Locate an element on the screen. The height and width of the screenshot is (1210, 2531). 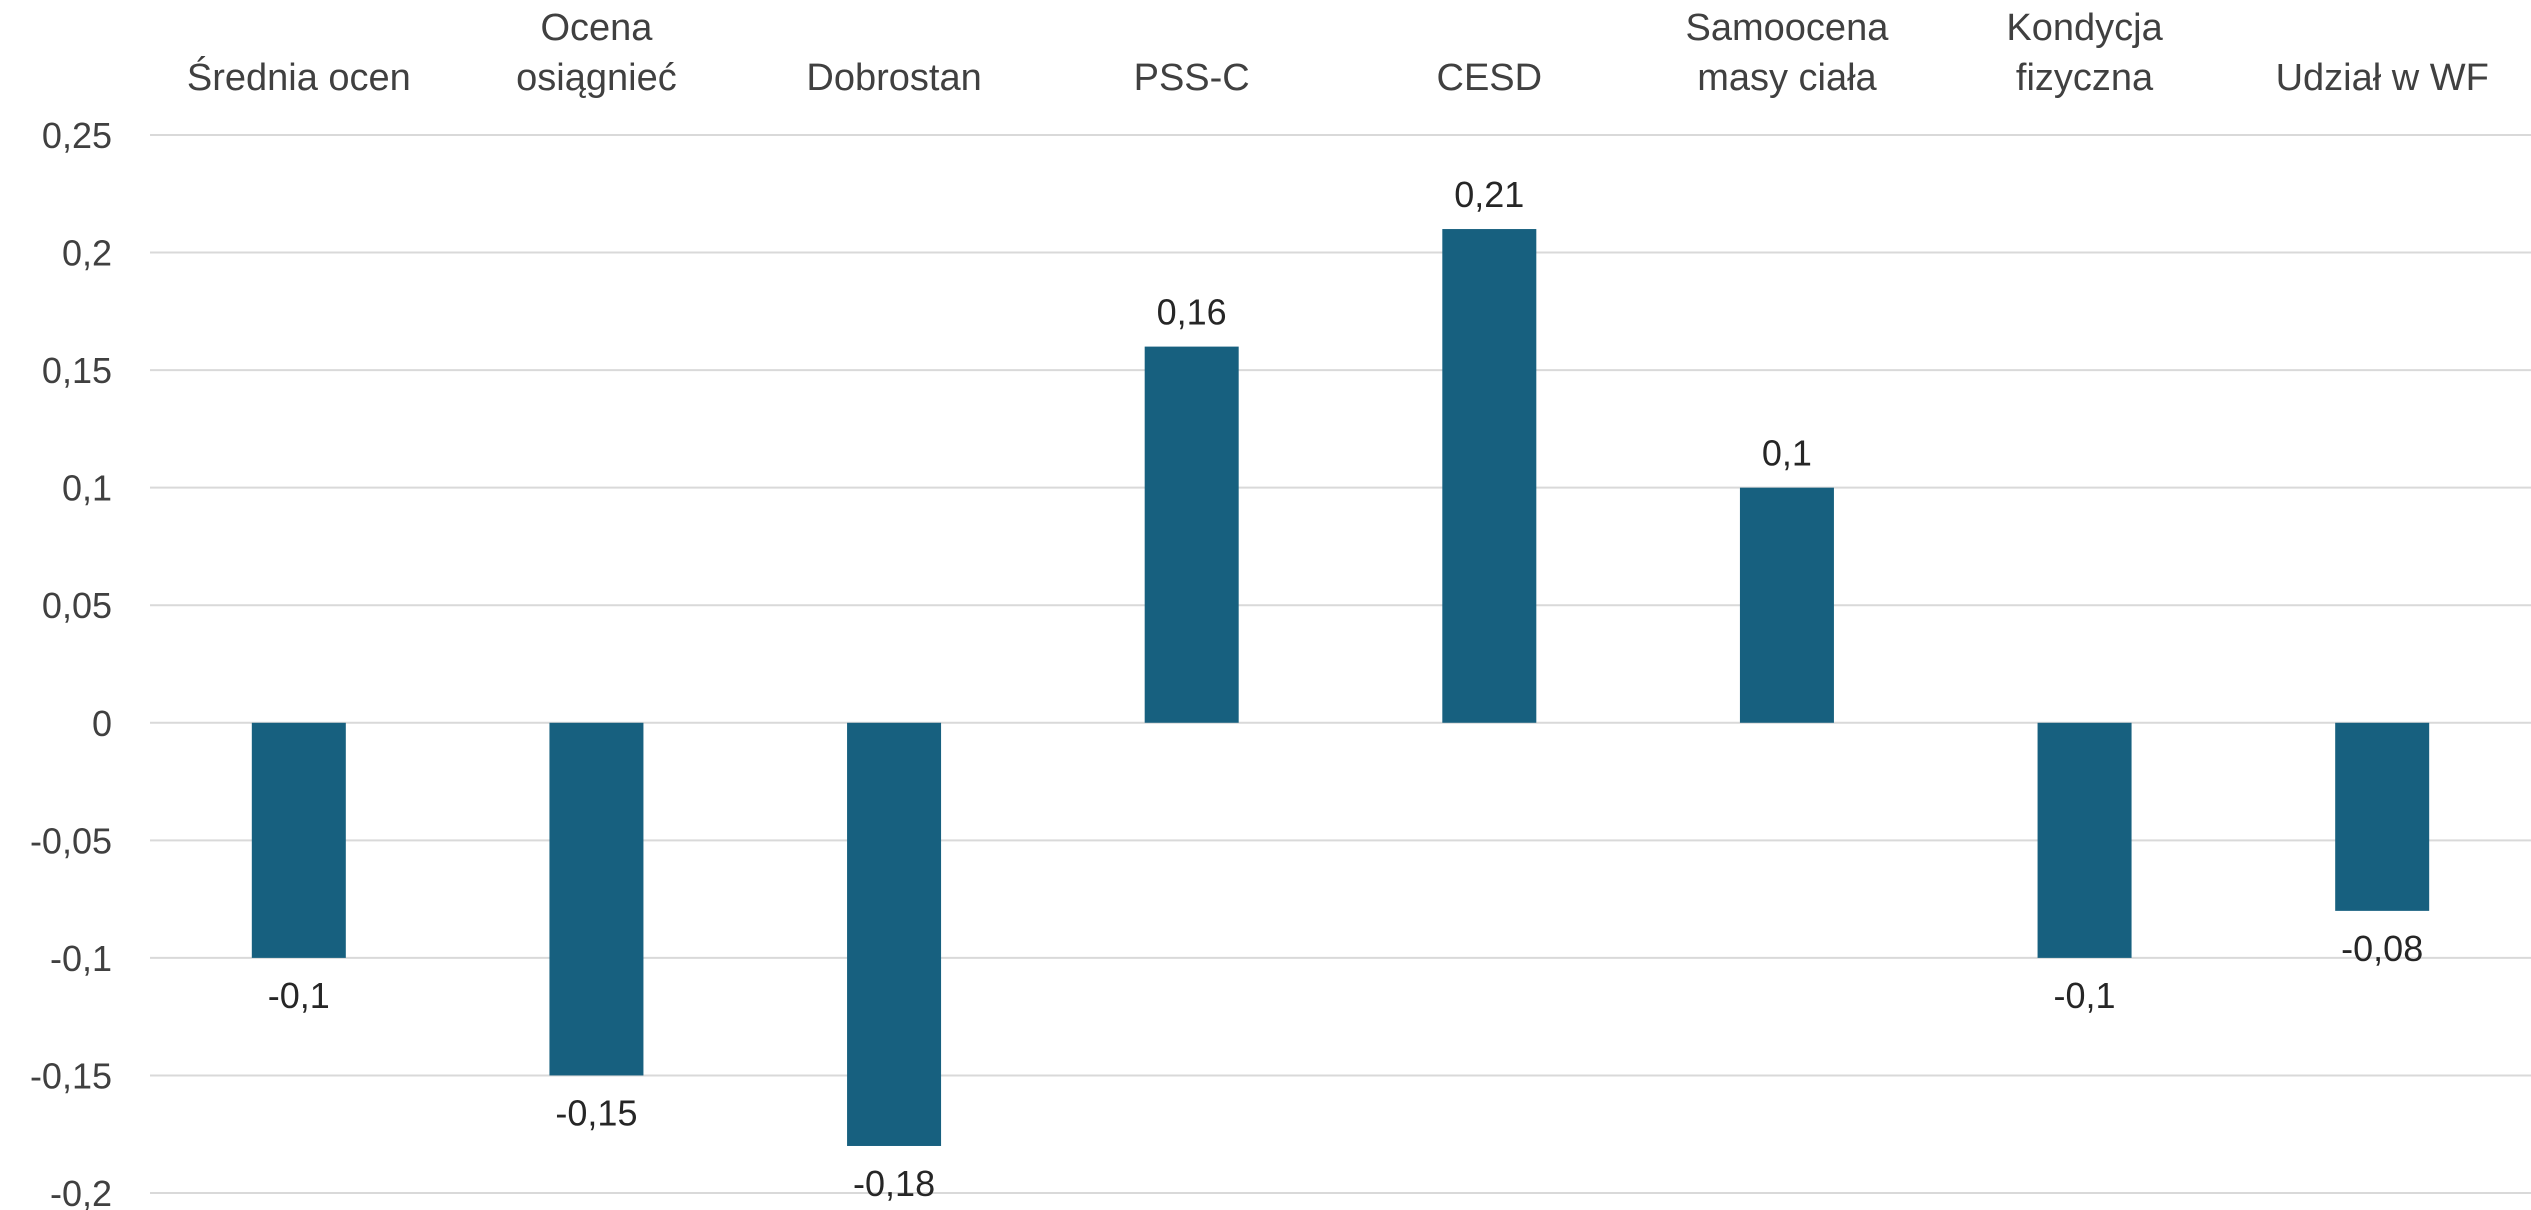
y-tick-label: 0,05 is located at coordinates (77, 605).